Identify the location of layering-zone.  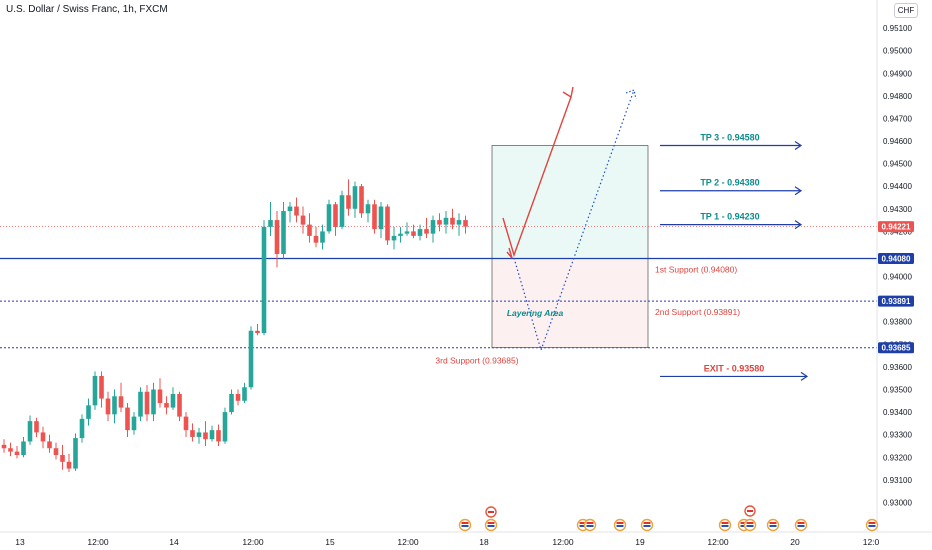
(570, 303).